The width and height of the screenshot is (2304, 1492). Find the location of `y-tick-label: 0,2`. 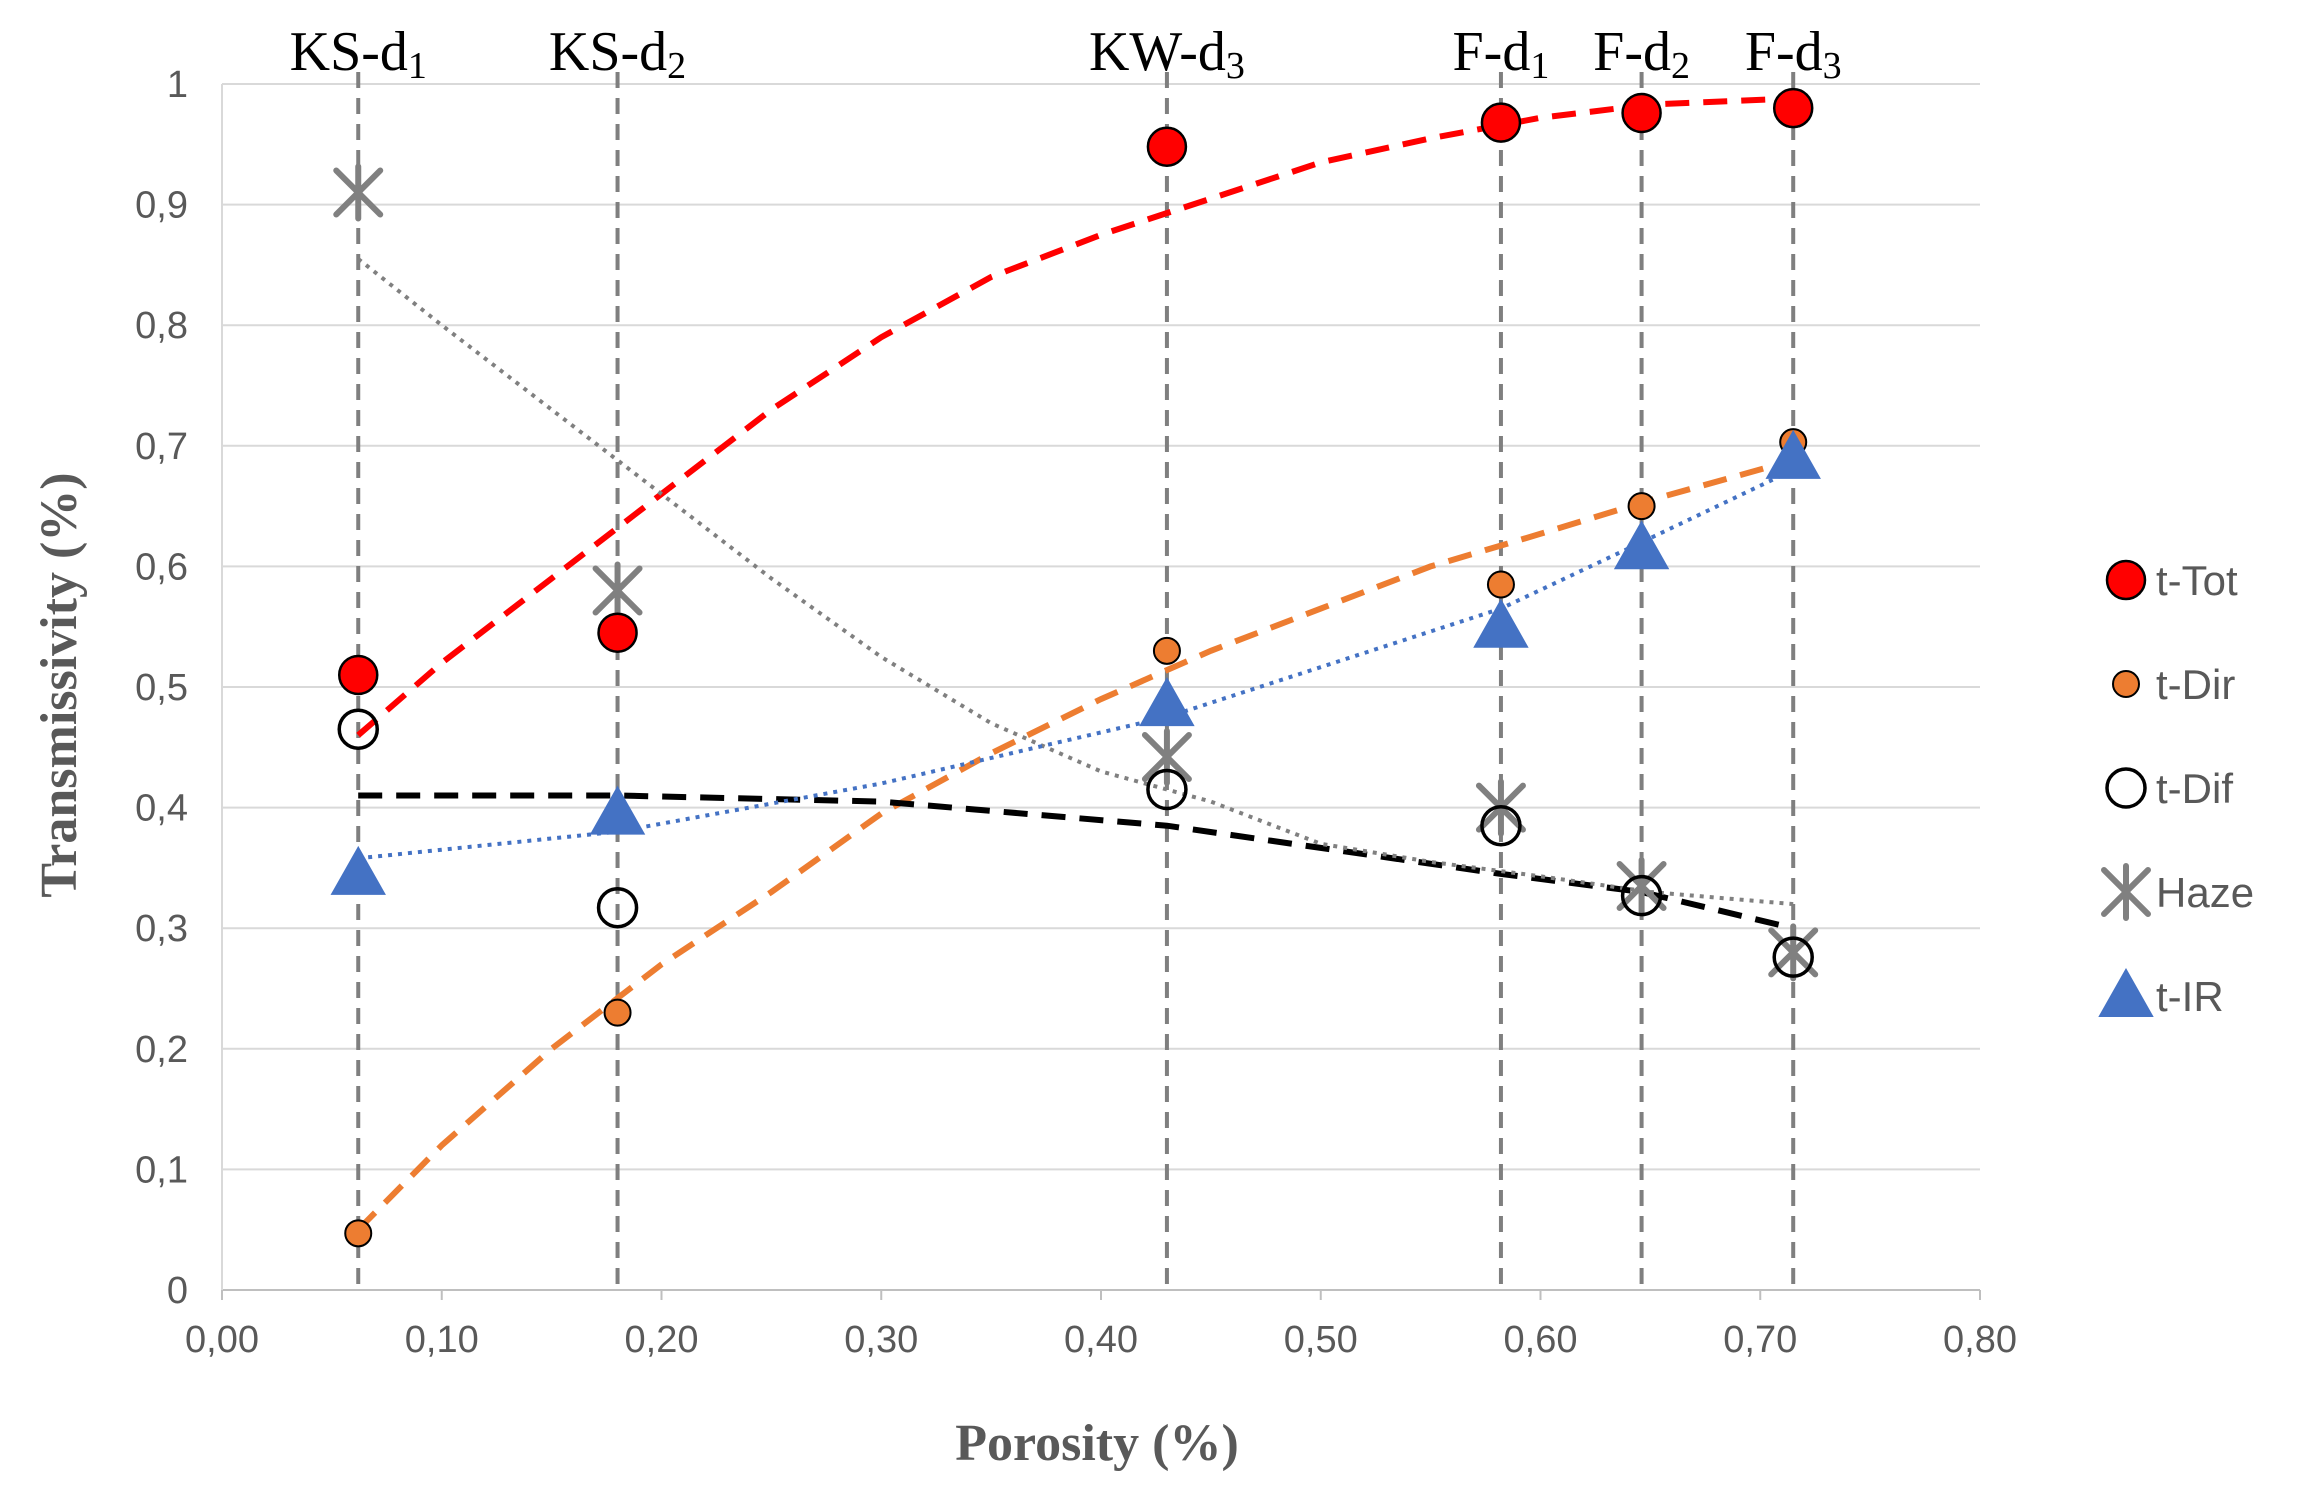

y-tick-label: 0,2 is located at coordinates (161, 1050).